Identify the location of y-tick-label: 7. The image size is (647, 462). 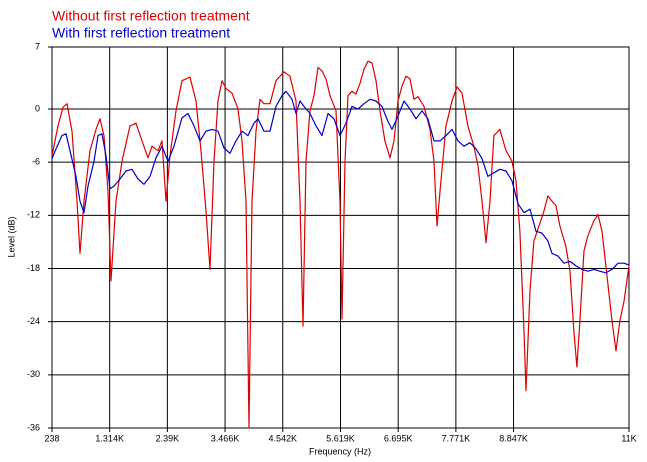
(37, 46).